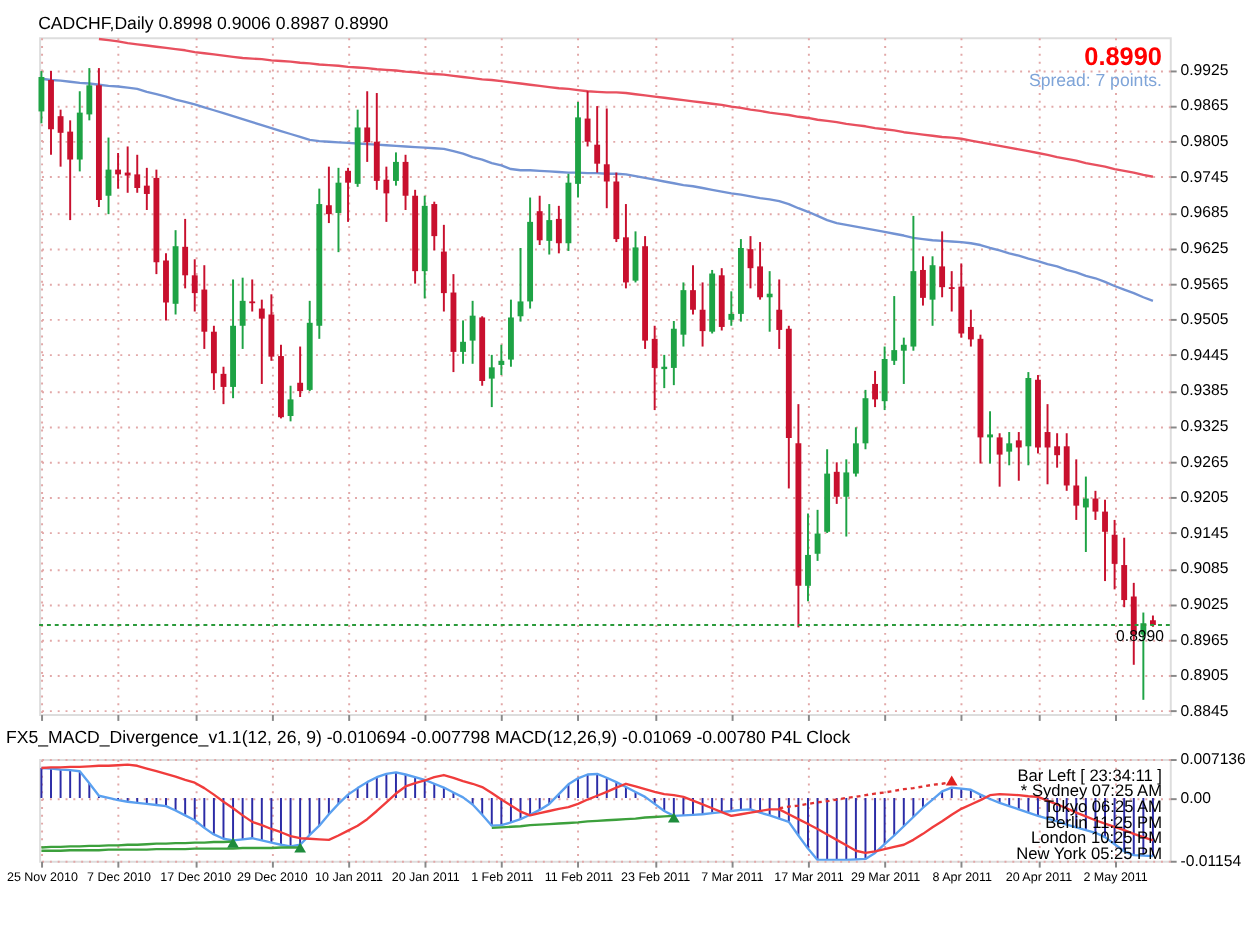  Describe the element at coordinates (1205, 461) in the screenshot. I see `y-tick-label: 0.9265` at that location.